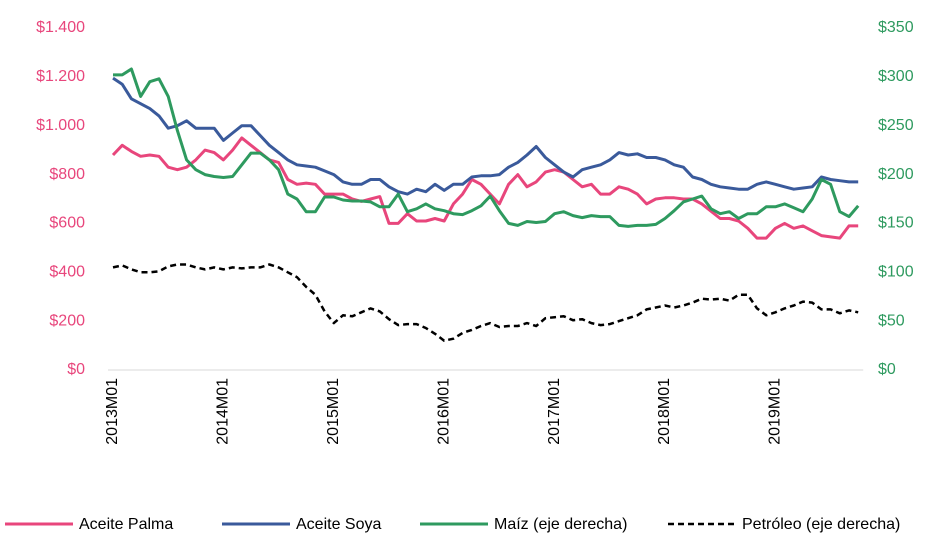  I want to click on y-tick-label: $600, so click(67, 223).